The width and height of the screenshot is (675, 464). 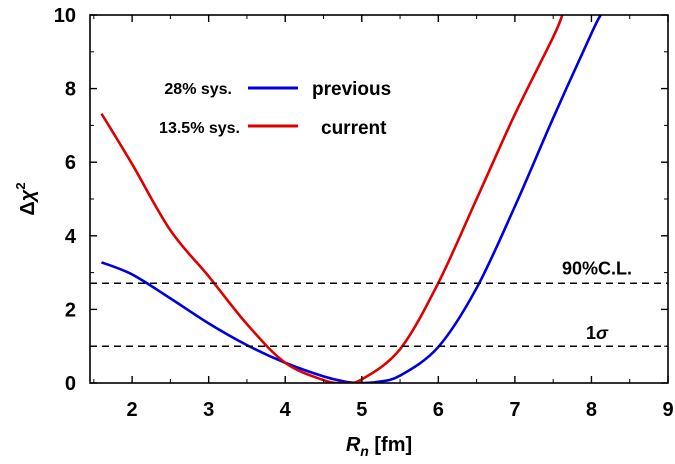 I want to click on y-tick-label: 0, so click(x=70, y=384).